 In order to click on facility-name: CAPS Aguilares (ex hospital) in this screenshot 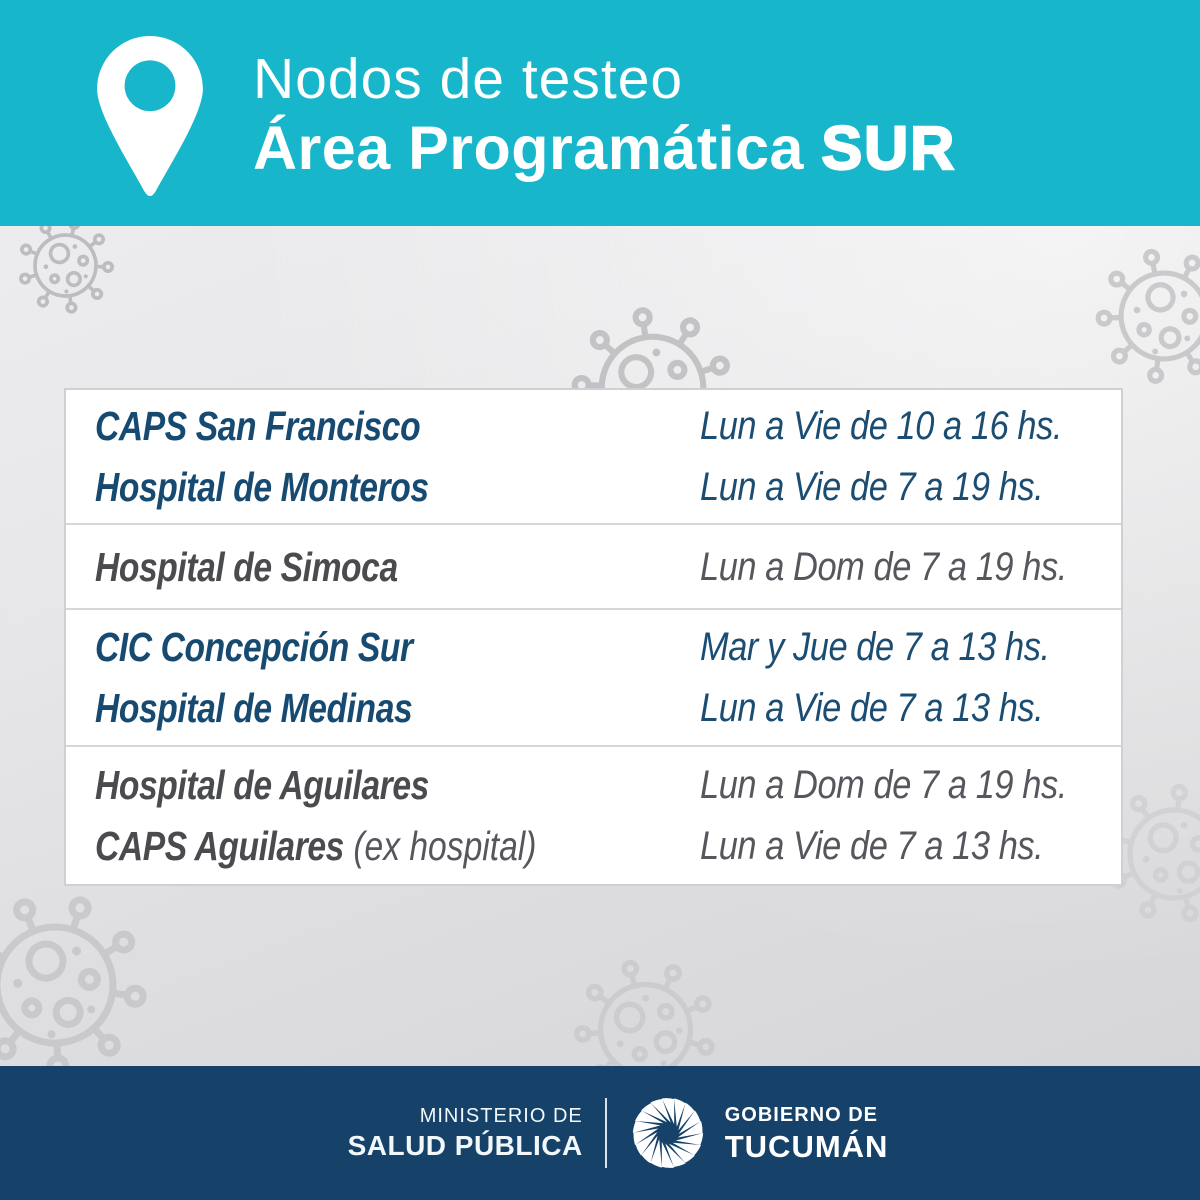, I will do `click(315, 846)`.